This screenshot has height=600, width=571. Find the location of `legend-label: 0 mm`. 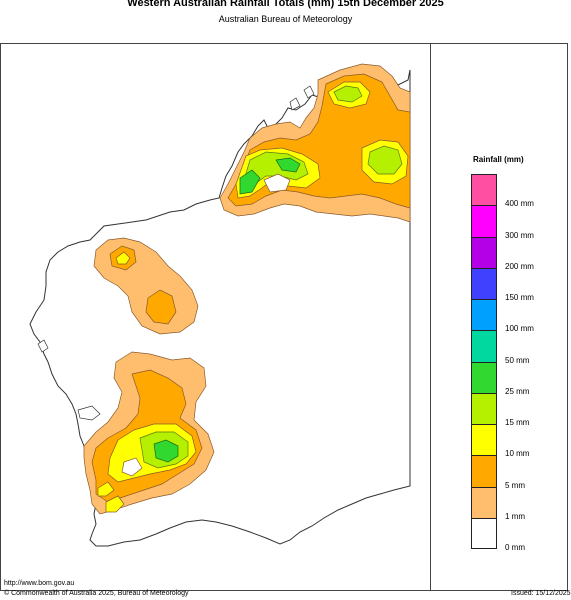

legend-label: 0 mm is located at coordinates (515, 547).